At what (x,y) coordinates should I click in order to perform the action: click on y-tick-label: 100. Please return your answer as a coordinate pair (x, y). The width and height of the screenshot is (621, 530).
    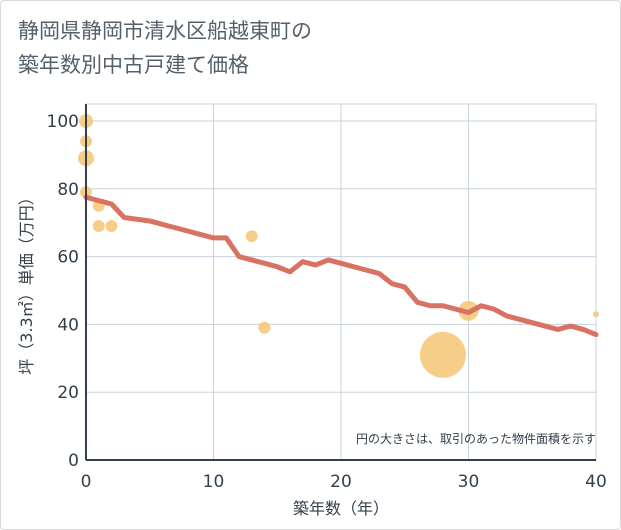
    Looking at the image, I should click on (63, 122).